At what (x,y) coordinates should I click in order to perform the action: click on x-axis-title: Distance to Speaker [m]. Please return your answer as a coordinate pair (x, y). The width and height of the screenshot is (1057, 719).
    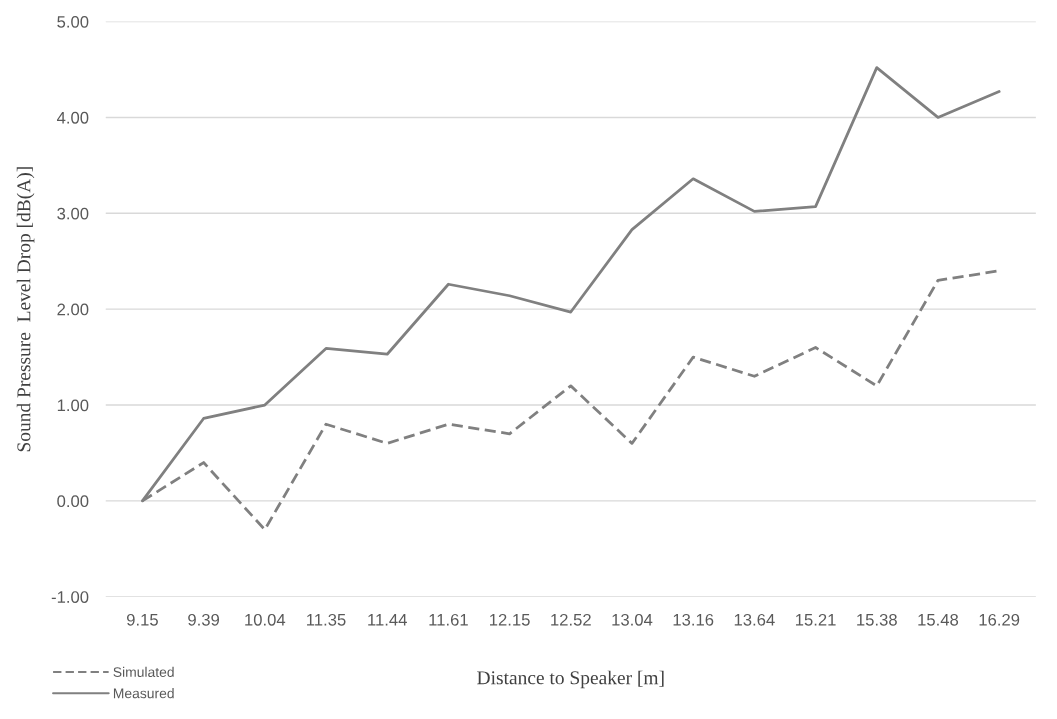
    Looking at the image, I should click on (570, 679).